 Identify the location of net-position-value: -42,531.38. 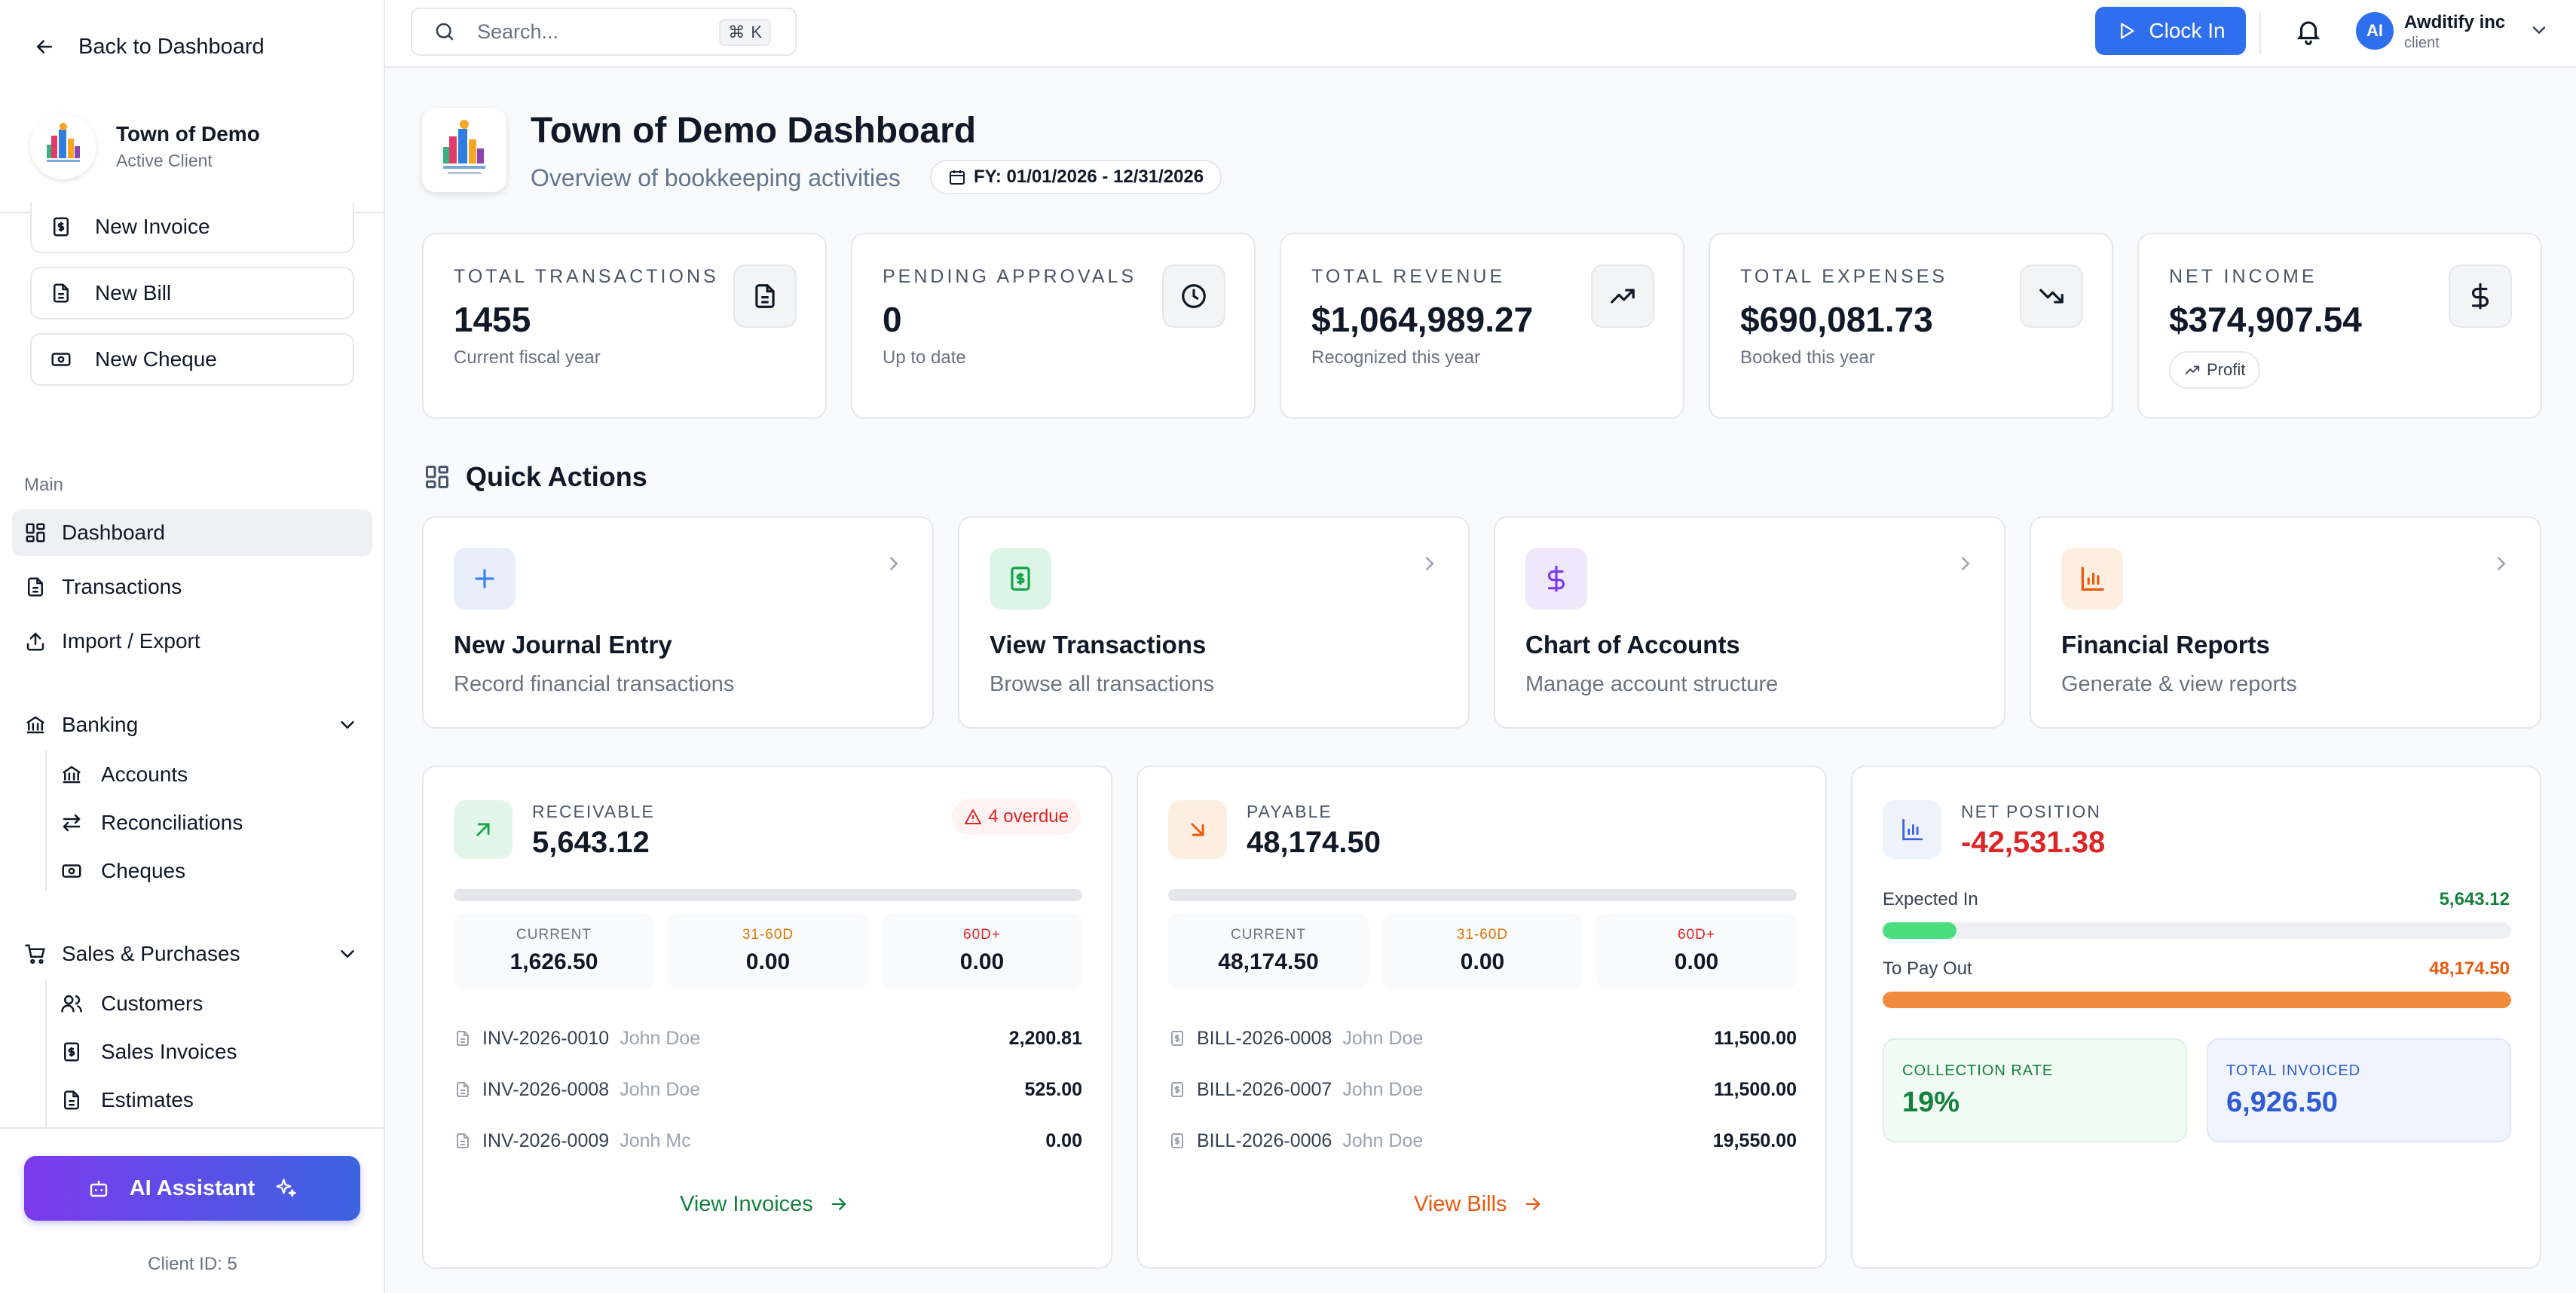
(2034, 842).